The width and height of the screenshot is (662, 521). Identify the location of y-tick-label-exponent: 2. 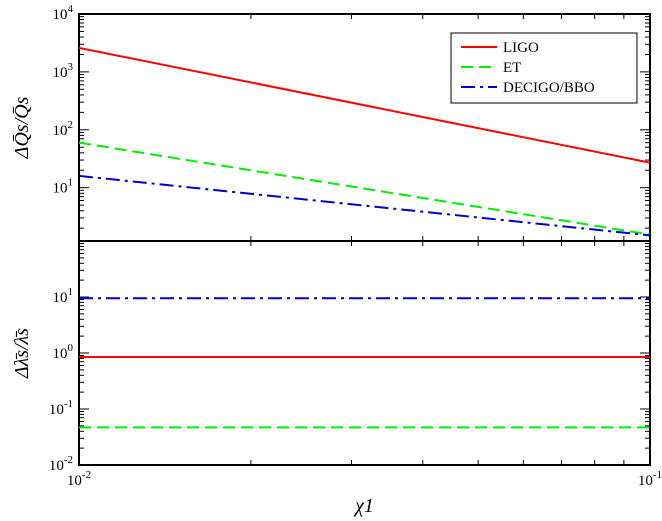
(71, 125).